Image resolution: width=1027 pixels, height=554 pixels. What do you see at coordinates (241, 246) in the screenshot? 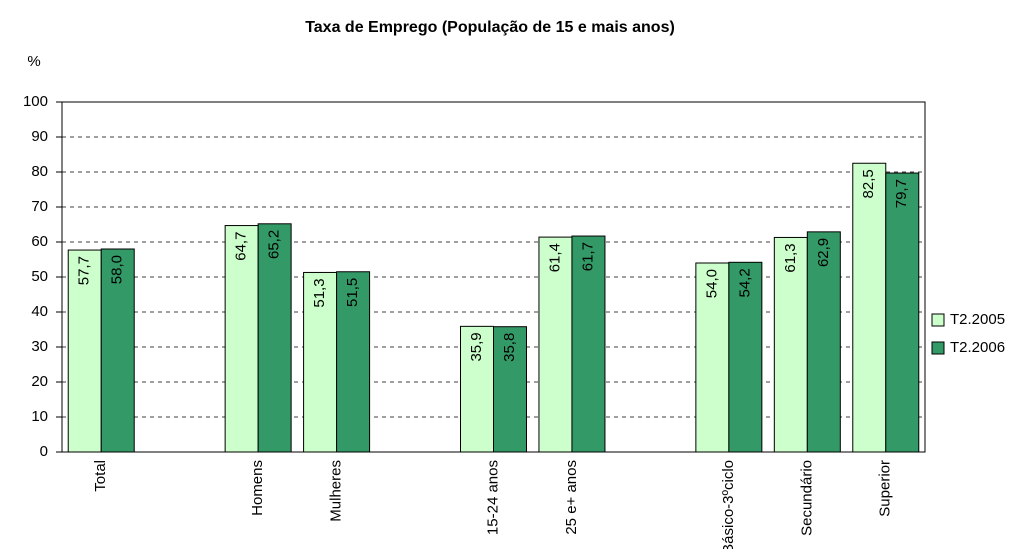
I see `value-label: 64,7` at bounding box center [241, 246].